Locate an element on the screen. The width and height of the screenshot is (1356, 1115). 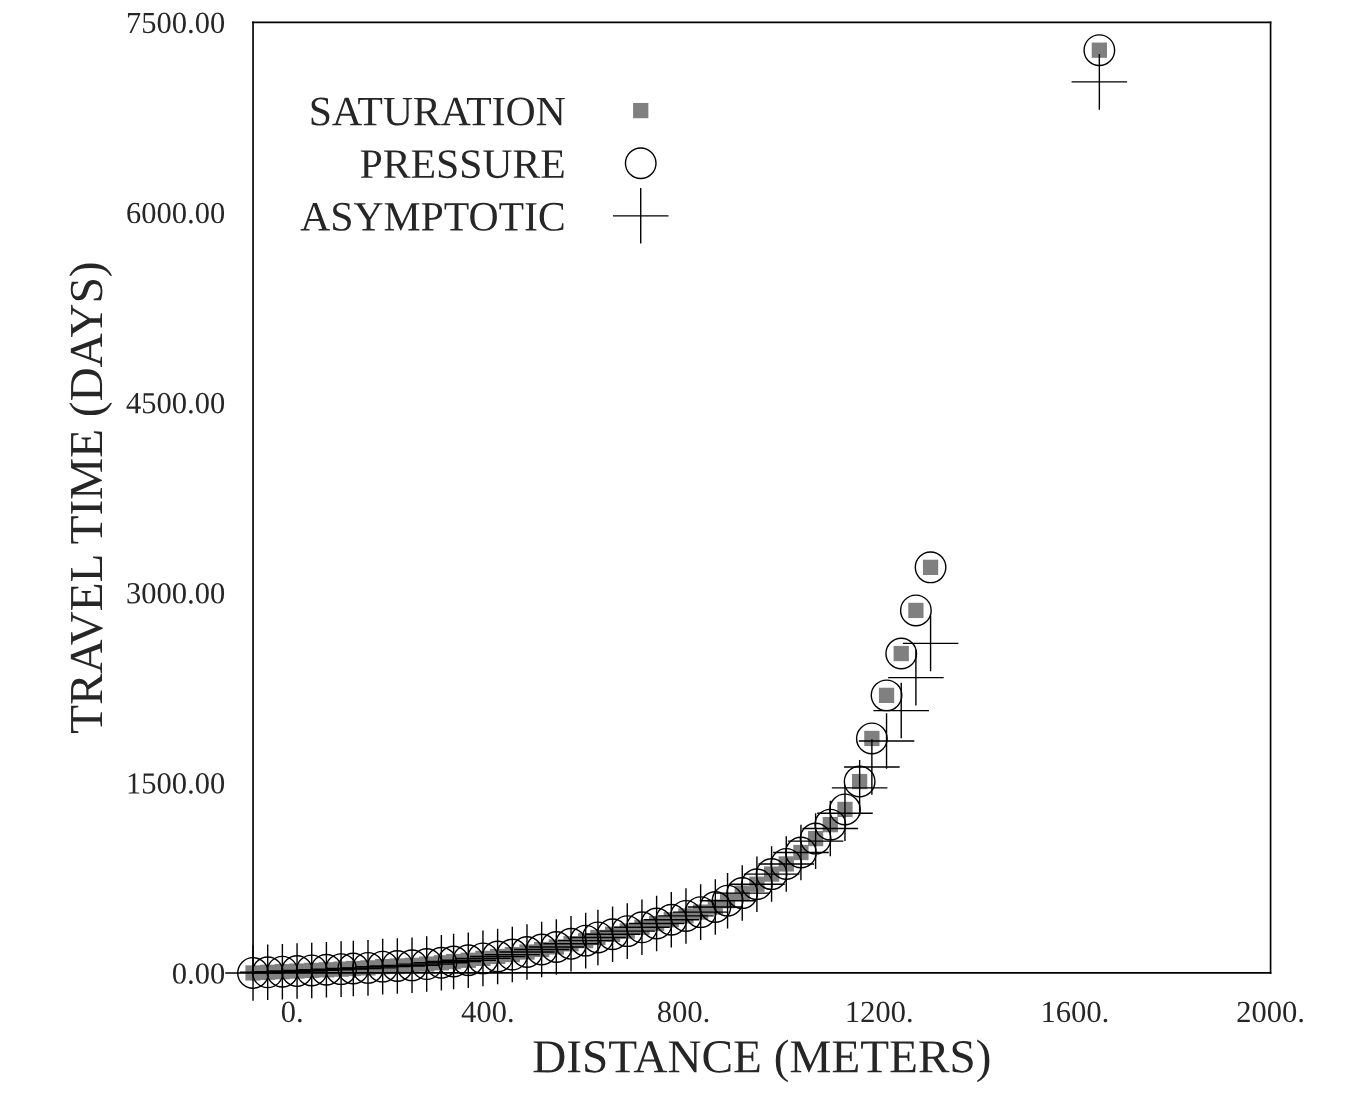
y-tick-label: 6000.00 is located at coordinates (176, 213).